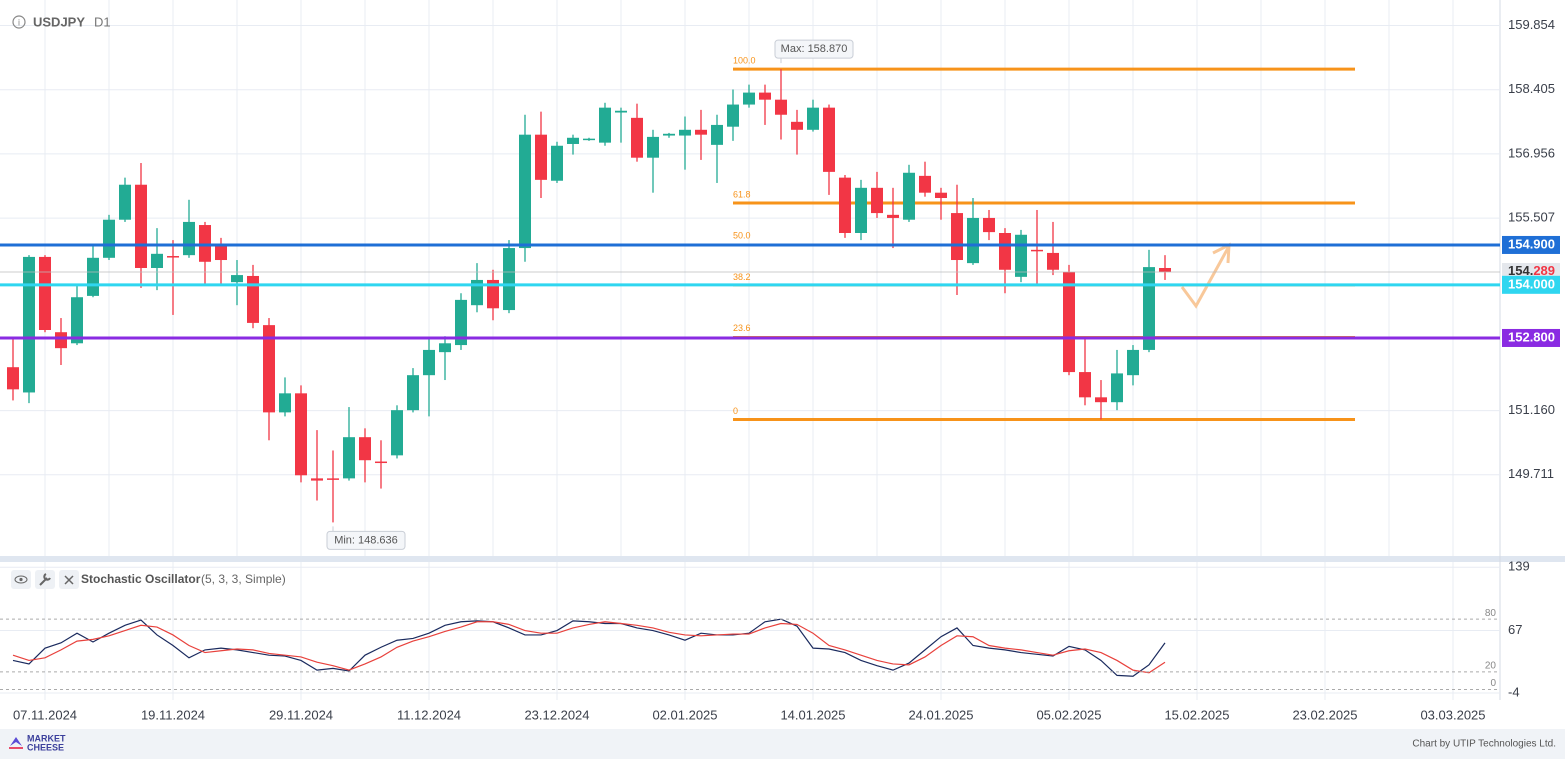 The image size is (1565, 759). I want to click on y-tick-label: 155.507, so click(1531, 217).